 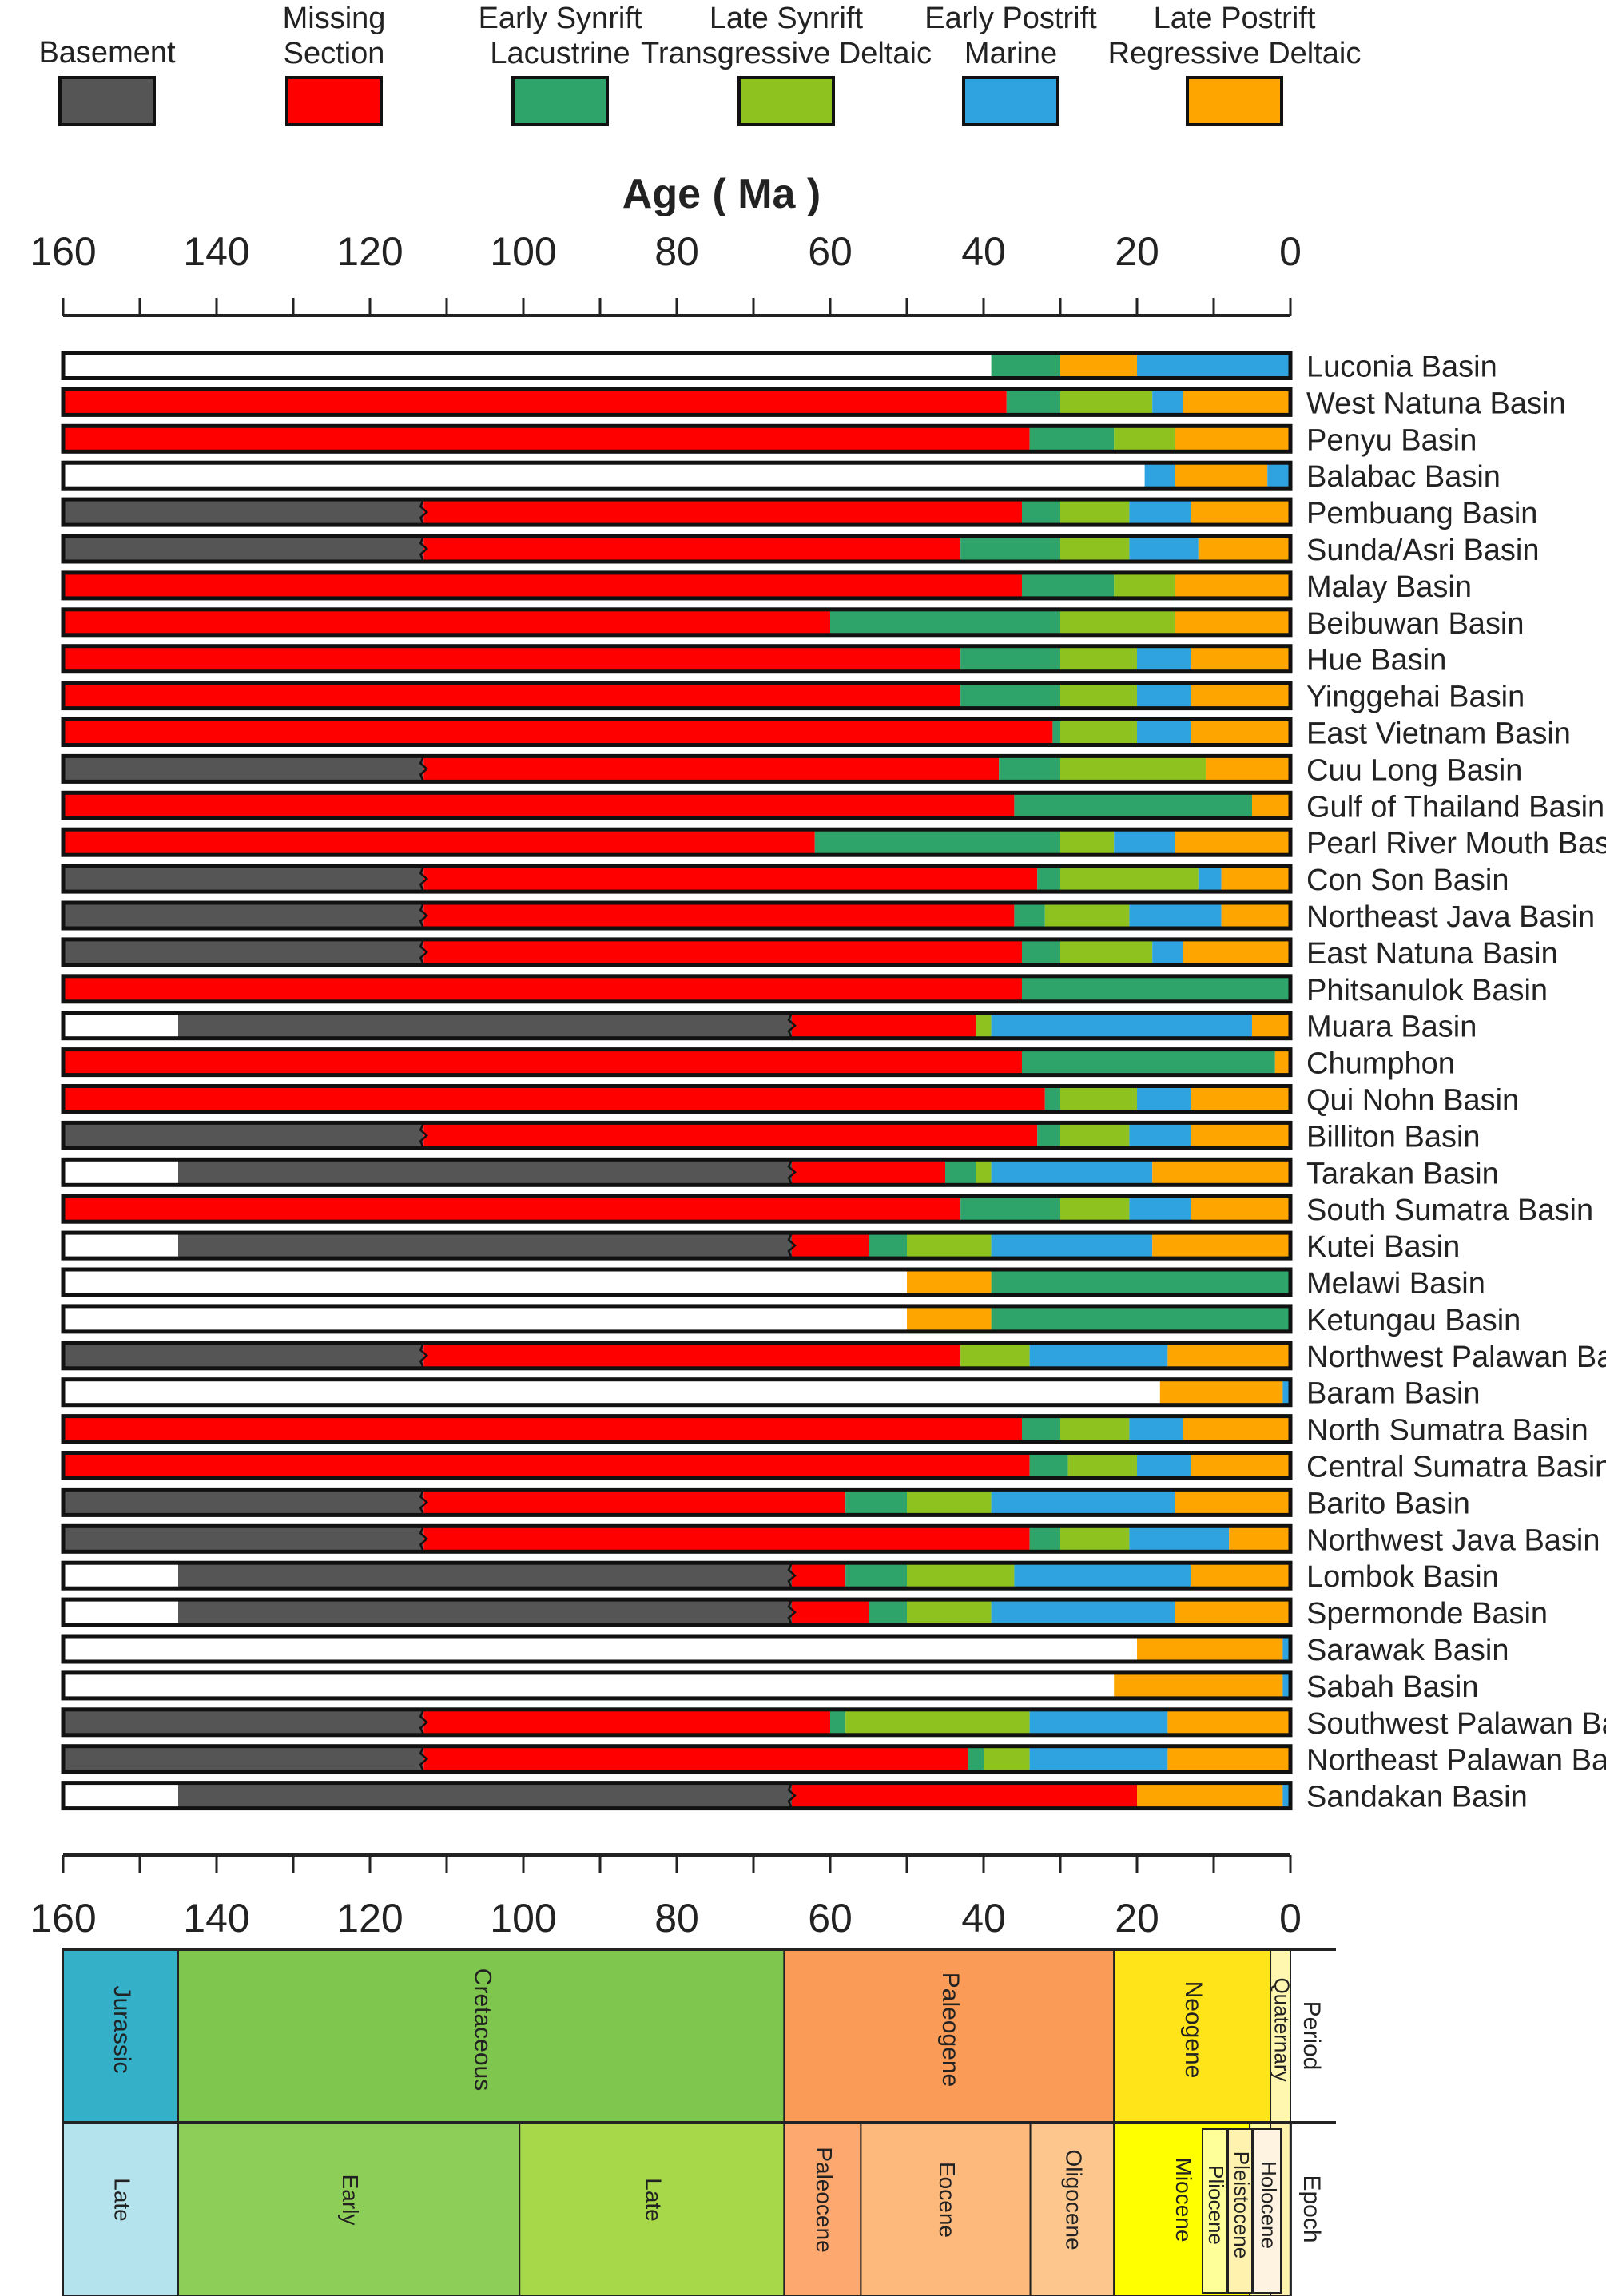 I want to click on legend-swatch, so click(x=334, y=101).